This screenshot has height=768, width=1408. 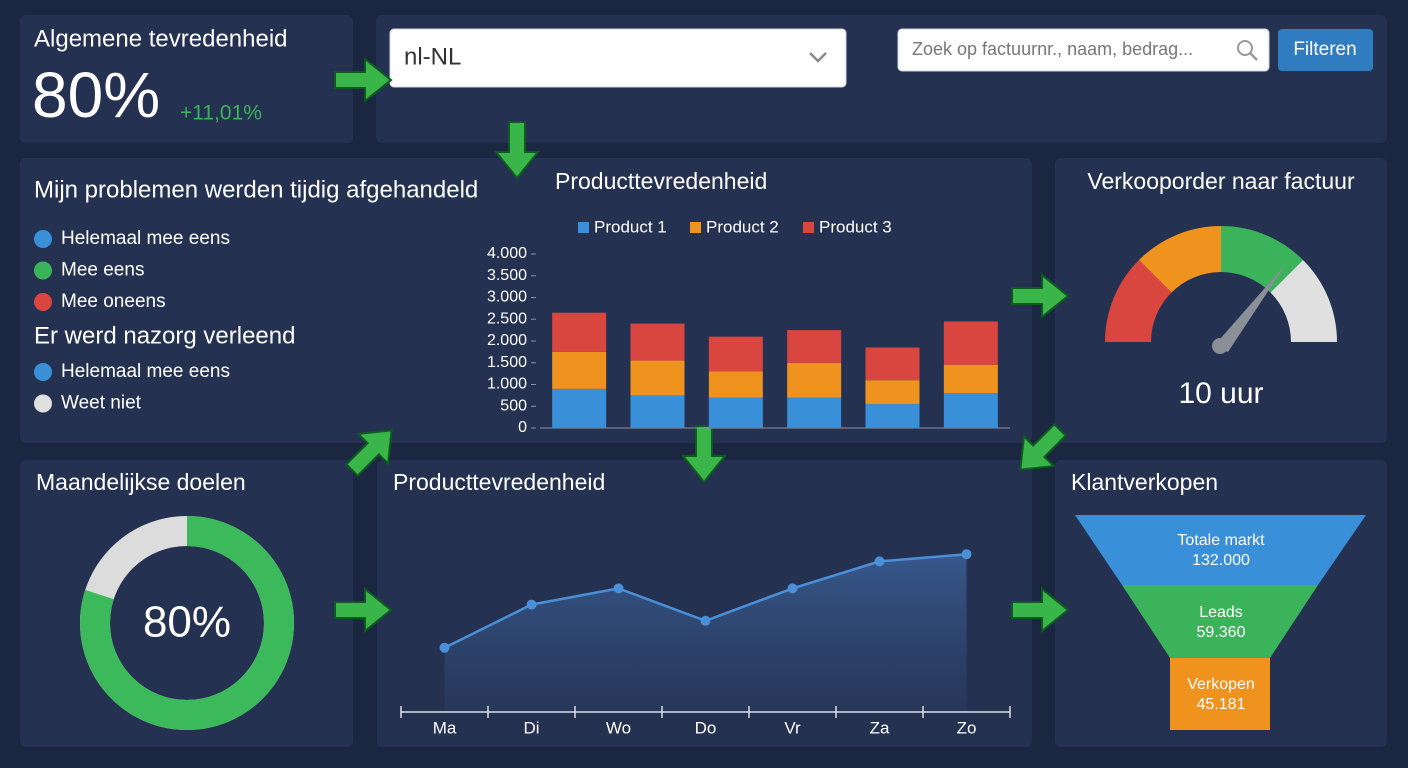 What do you see at coordinates (1221, 684) in the screenshot?
I see `funnel-label: Verkopen` at bounding box center [1221, 684].